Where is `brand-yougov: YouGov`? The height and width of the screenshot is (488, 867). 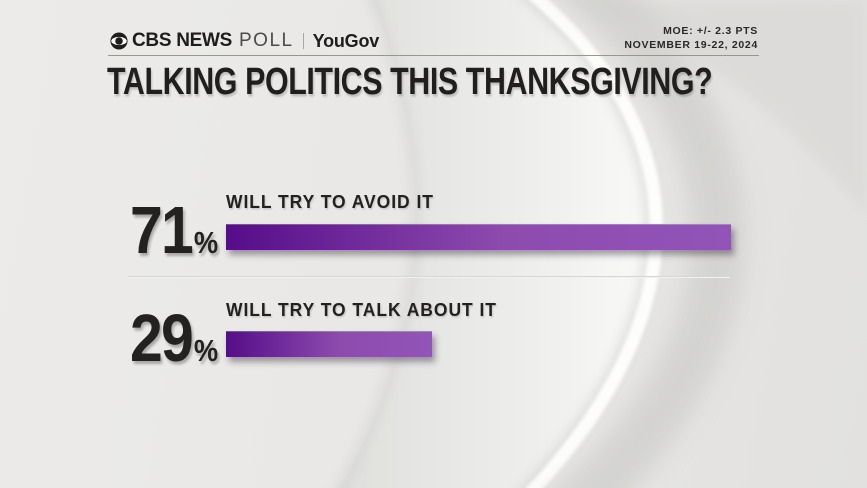 brand-yougov: YouGov is located at coordinates (346, 40).